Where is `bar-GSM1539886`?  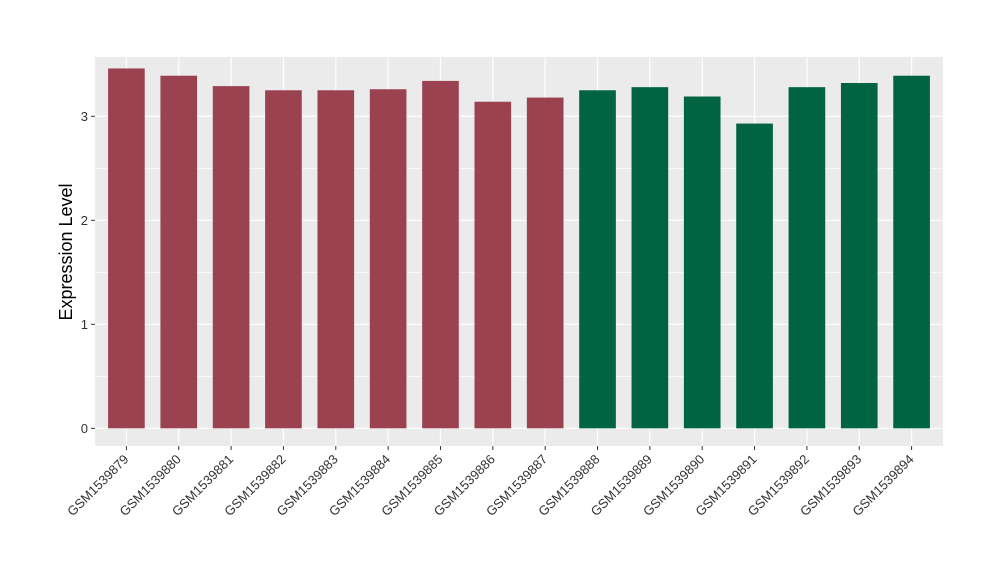 bar-GSM1539886 is located at coordinates (493, 265).